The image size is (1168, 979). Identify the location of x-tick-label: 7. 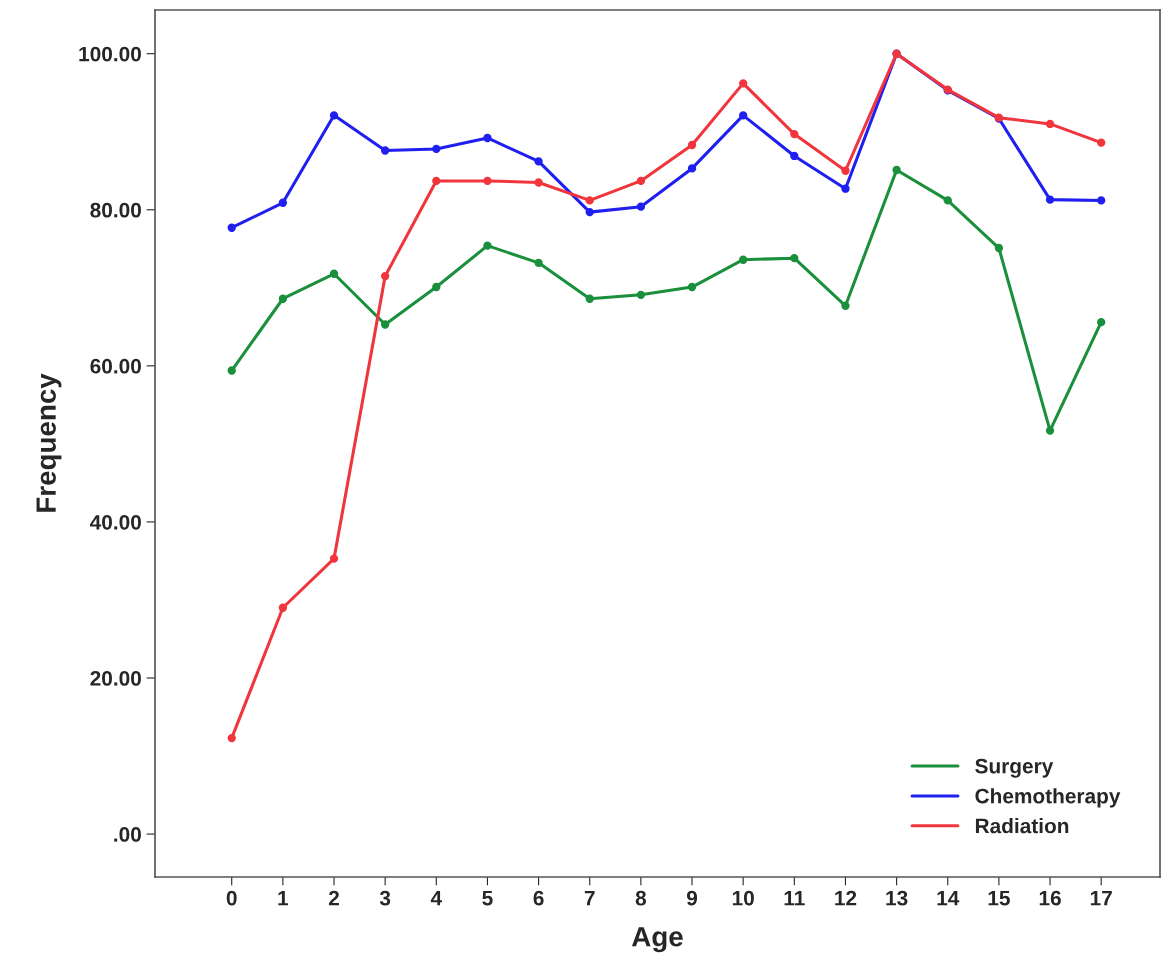
(589, 898).